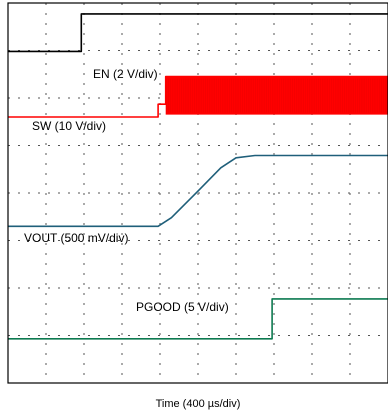 The width and height of the screenshot is (388, 413). What do you see at coordinates (198, 319) in the screenshot?
I see `trace-pgood` at bounding box center [198, 319].